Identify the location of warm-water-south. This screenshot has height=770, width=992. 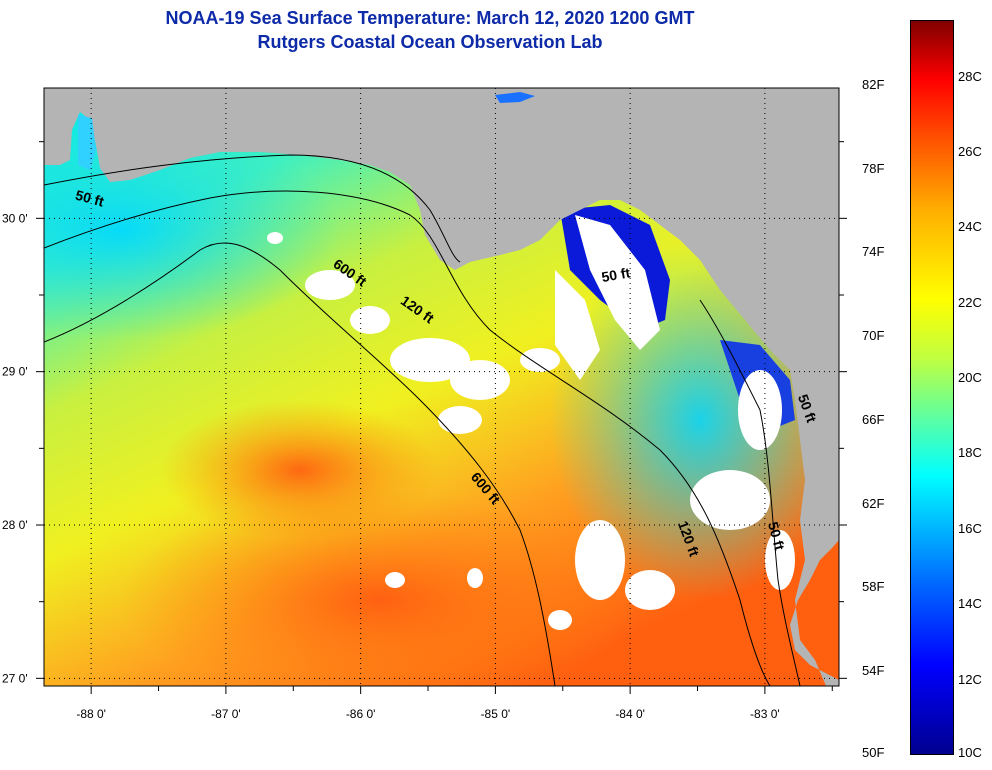
(380, 588).